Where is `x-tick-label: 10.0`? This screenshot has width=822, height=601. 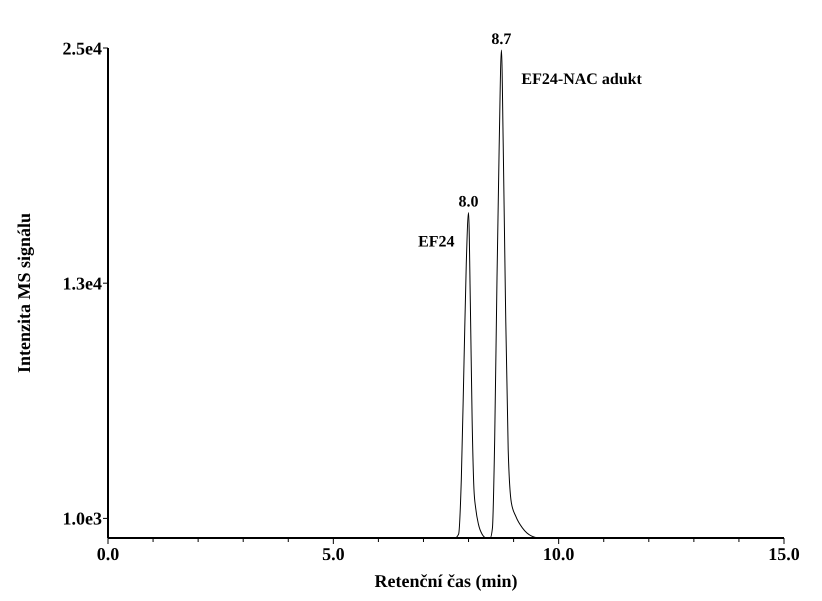
x-tick-label: 10.0 is located at coordinates (558, 554).